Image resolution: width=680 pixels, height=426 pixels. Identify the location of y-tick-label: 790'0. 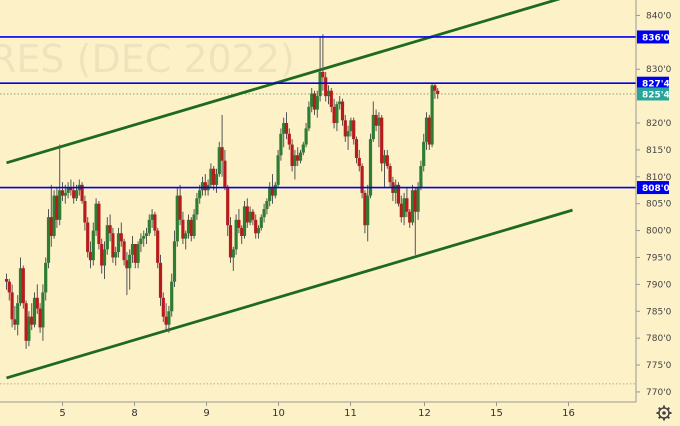
(659, 285).